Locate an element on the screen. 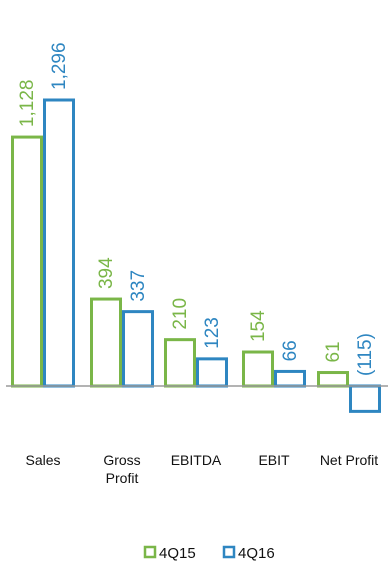  category-label-ebit: EBIT is located at coordinates (274, 460).